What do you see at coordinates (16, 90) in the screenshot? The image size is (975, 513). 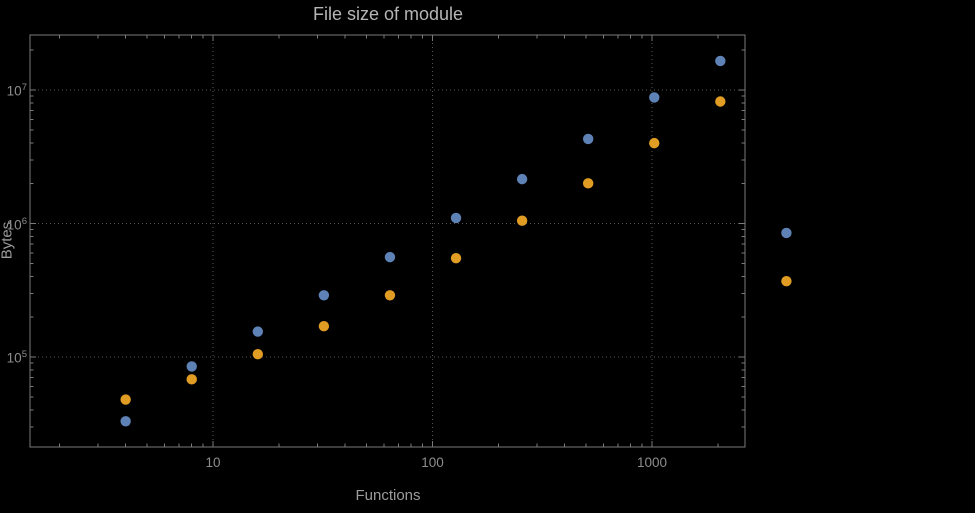 I see `y-tick-label: 10⁷` at bounding box center [16, 90].